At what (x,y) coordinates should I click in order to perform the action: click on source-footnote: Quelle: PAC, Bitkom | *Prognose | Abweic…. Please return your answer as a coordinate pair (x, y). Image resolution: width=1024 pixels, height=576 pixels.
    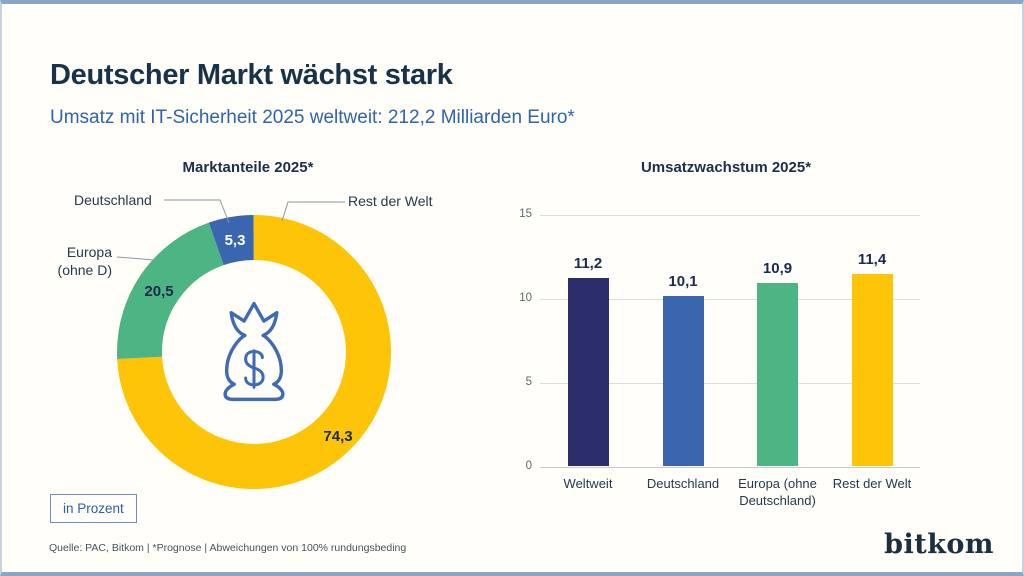
    Looking at the image, I should click on (228, 548).